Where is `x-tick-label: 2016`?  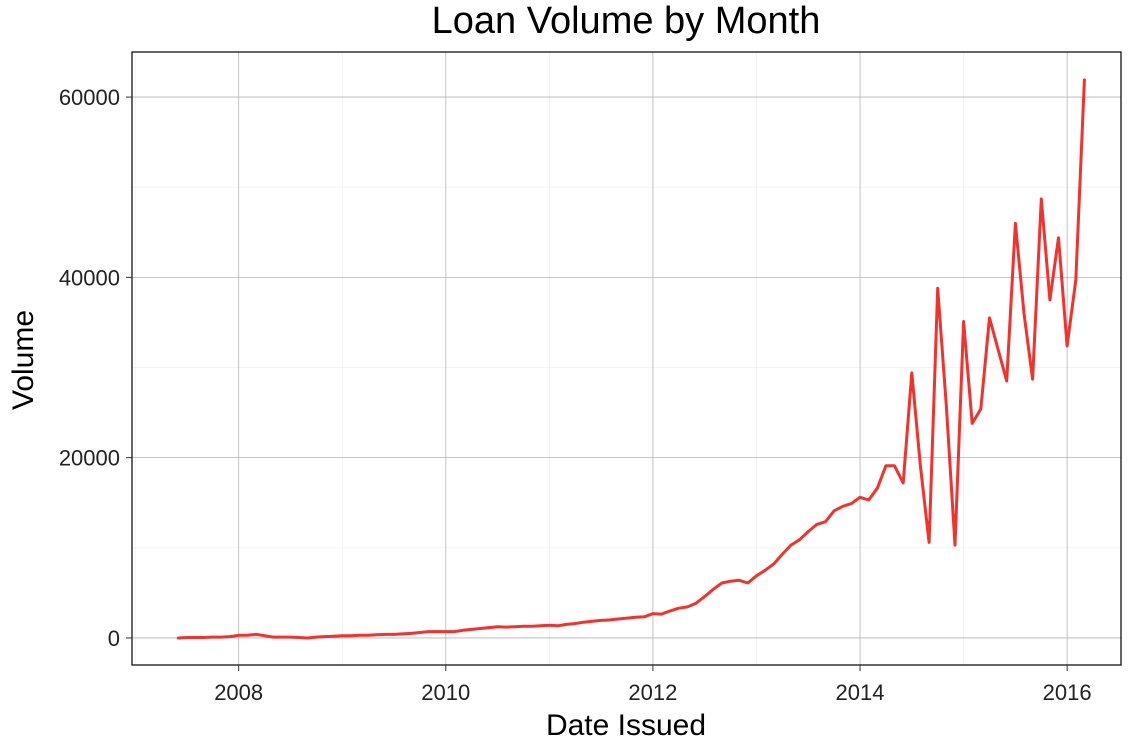
x-tick-label: 2016 is located at coordinates (1067, 692).